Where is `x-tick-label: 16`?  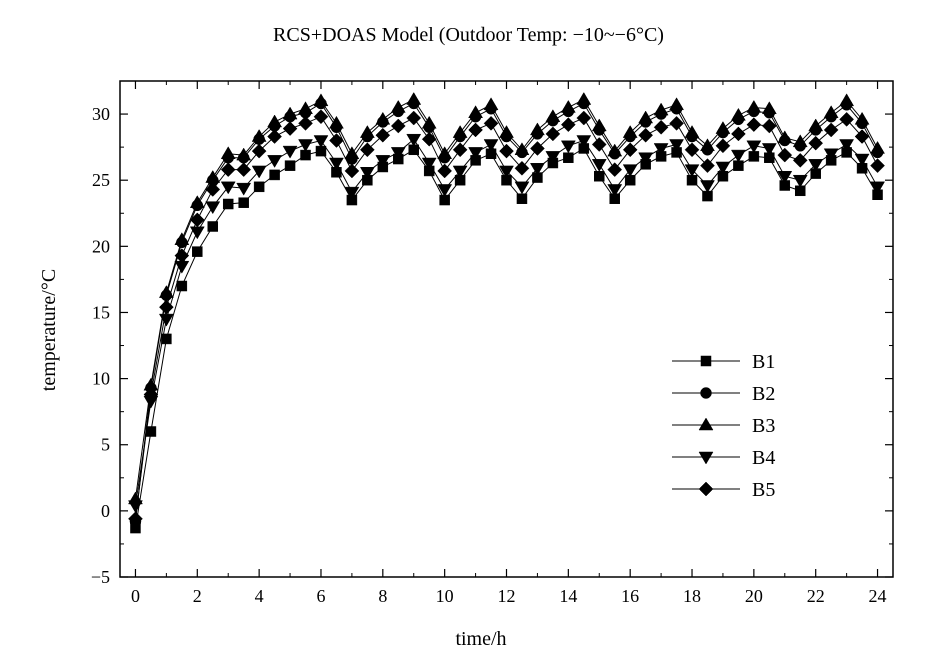
x-tick-label: 16 is located at coordinates (630, 596).